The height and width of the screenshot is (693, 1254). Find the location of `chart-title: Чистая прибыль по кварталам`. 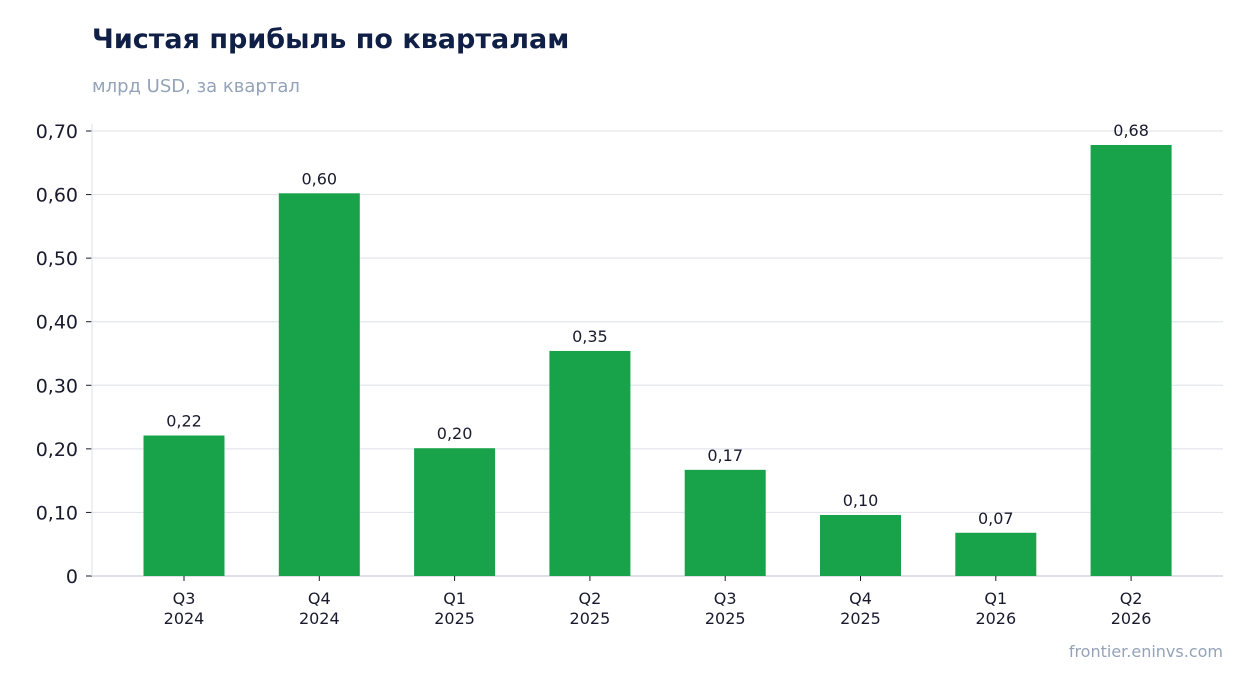

chart-title: Чистая прибыль по кварталам is located at coordinates (331, 39).